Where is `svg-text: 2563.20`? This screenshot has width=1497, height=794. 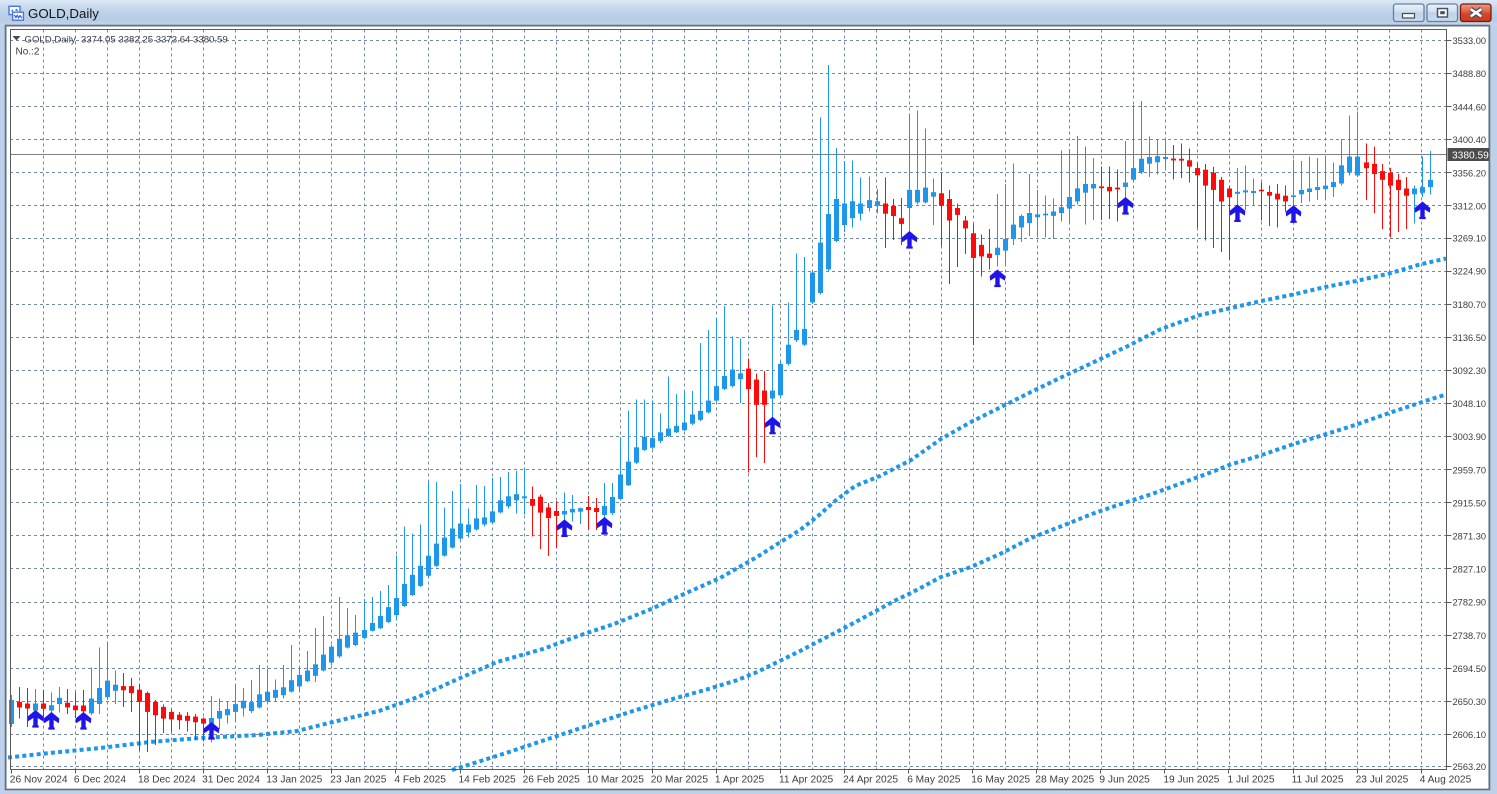
svg-text: 2563.20 is located at coordinates (1470, 767).